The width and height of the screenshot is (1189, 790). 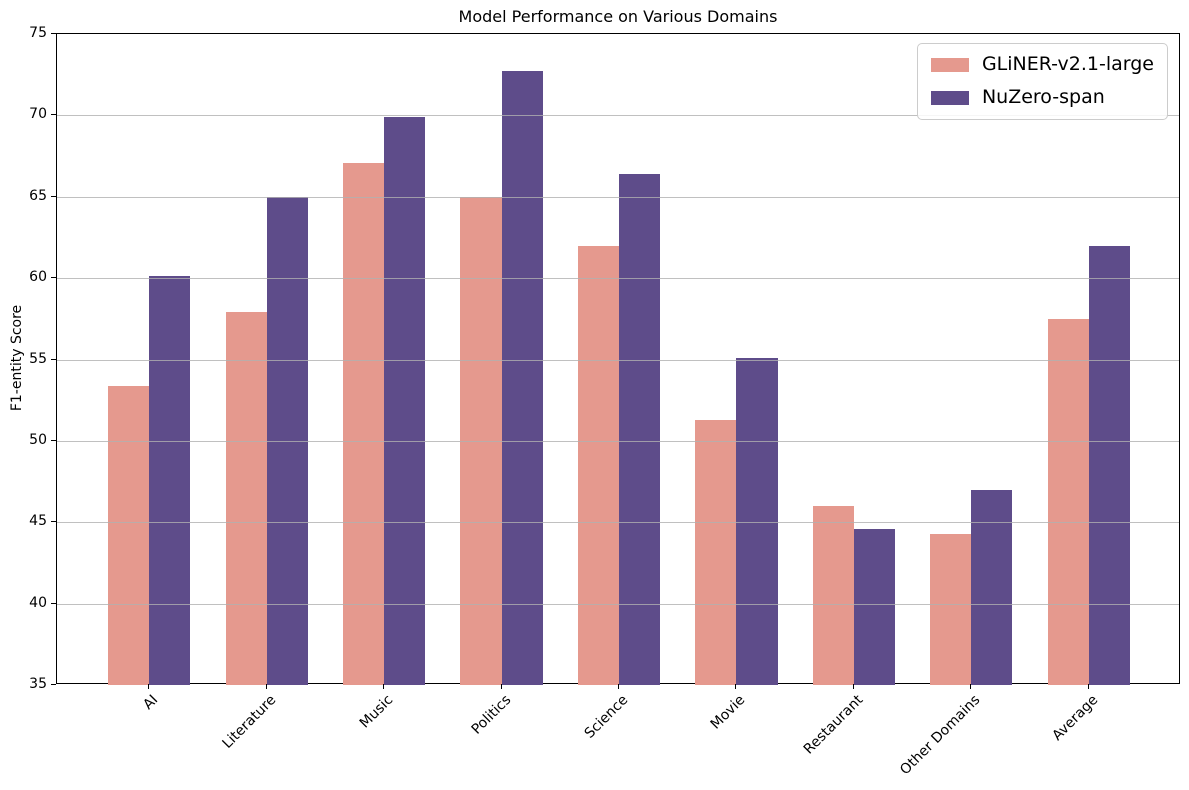 What do you see at coordinates (38, 195) in the screenshot?
I see `y-tick-label: 65` at bounding box center [38, 195].